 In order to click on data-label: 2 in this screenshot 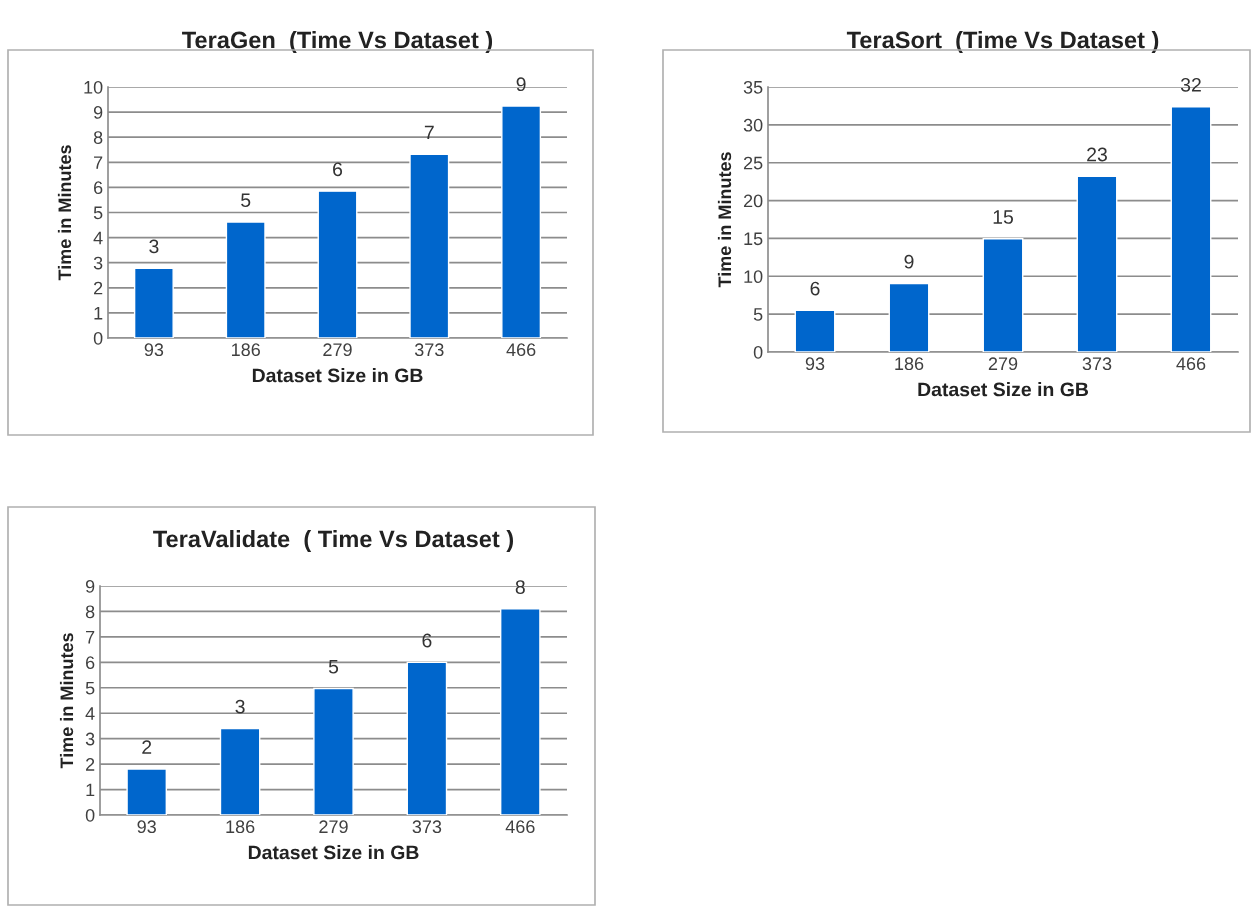, I will do `click(147, 747)`.